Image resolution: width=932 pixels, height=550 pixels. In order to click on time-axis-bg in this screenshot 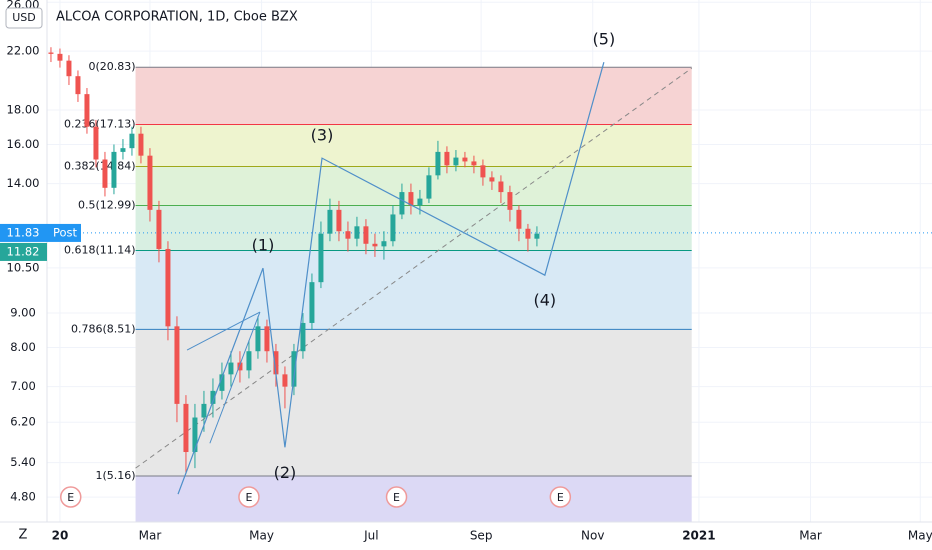, I will do `click(466, 536)`.